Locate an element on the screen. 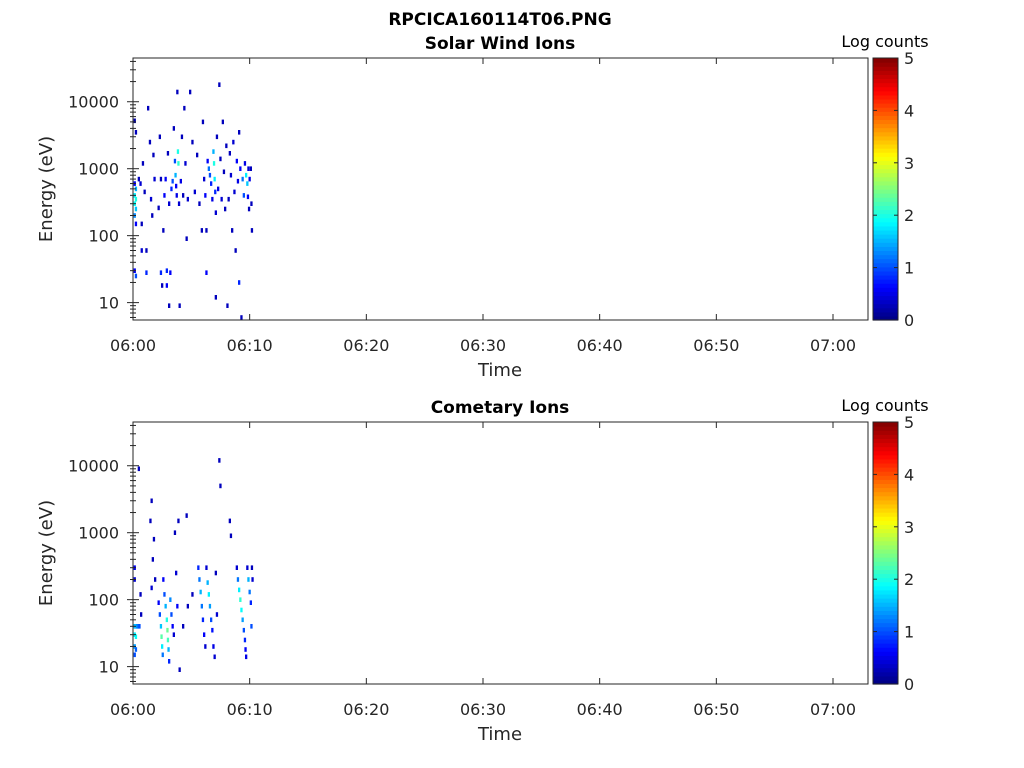 Image resolution: width=1024 pixels, height=768 pixels. colorbar-tick-label: 3 is located at coordinates (909, 163).